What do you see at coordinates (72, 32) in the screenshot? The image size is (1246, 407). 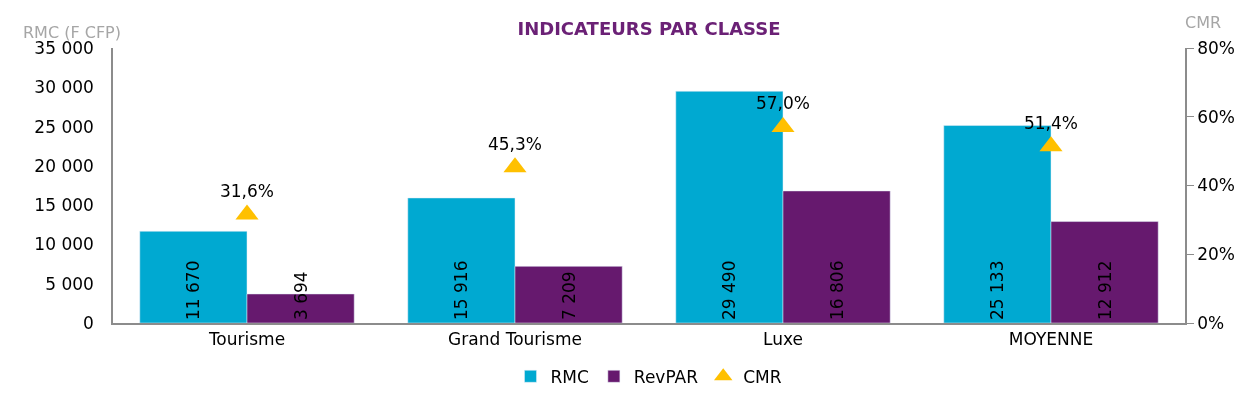 I see `y-axis-title: RMC (F CFP)` at bounding box center [72, 32].